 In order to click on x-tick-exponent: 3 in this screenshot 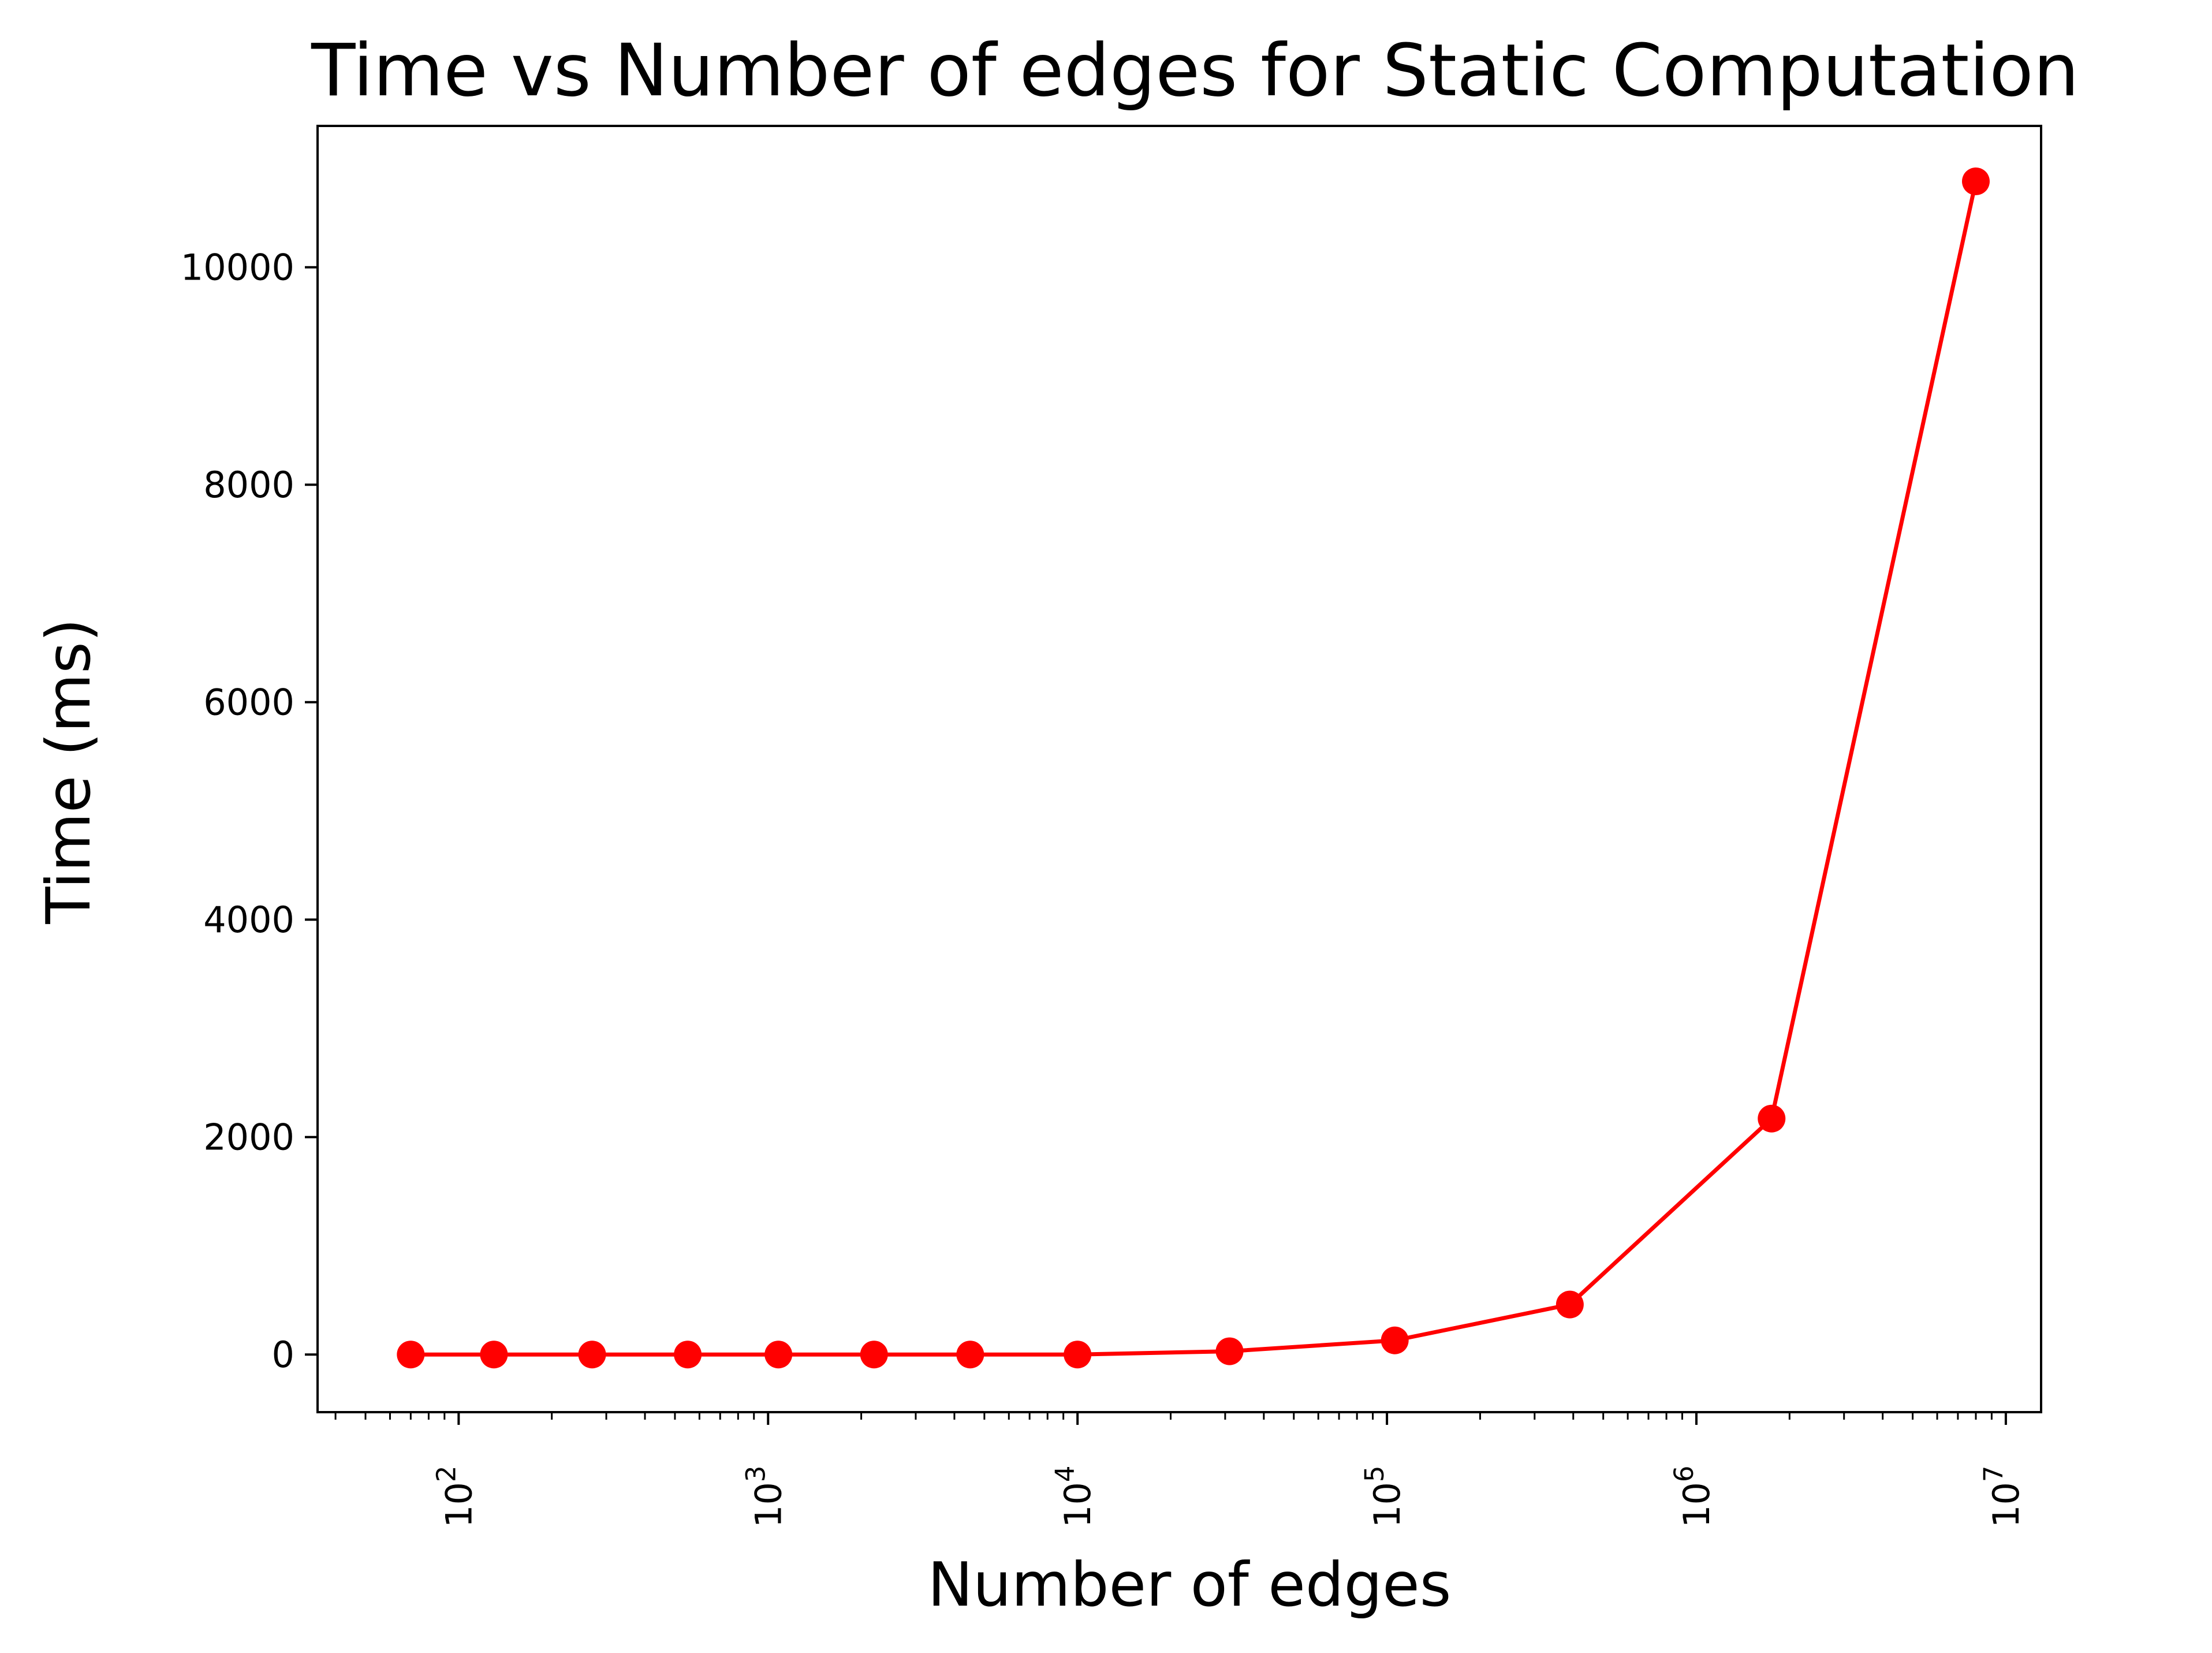, I will do `click(756, 1473)`.